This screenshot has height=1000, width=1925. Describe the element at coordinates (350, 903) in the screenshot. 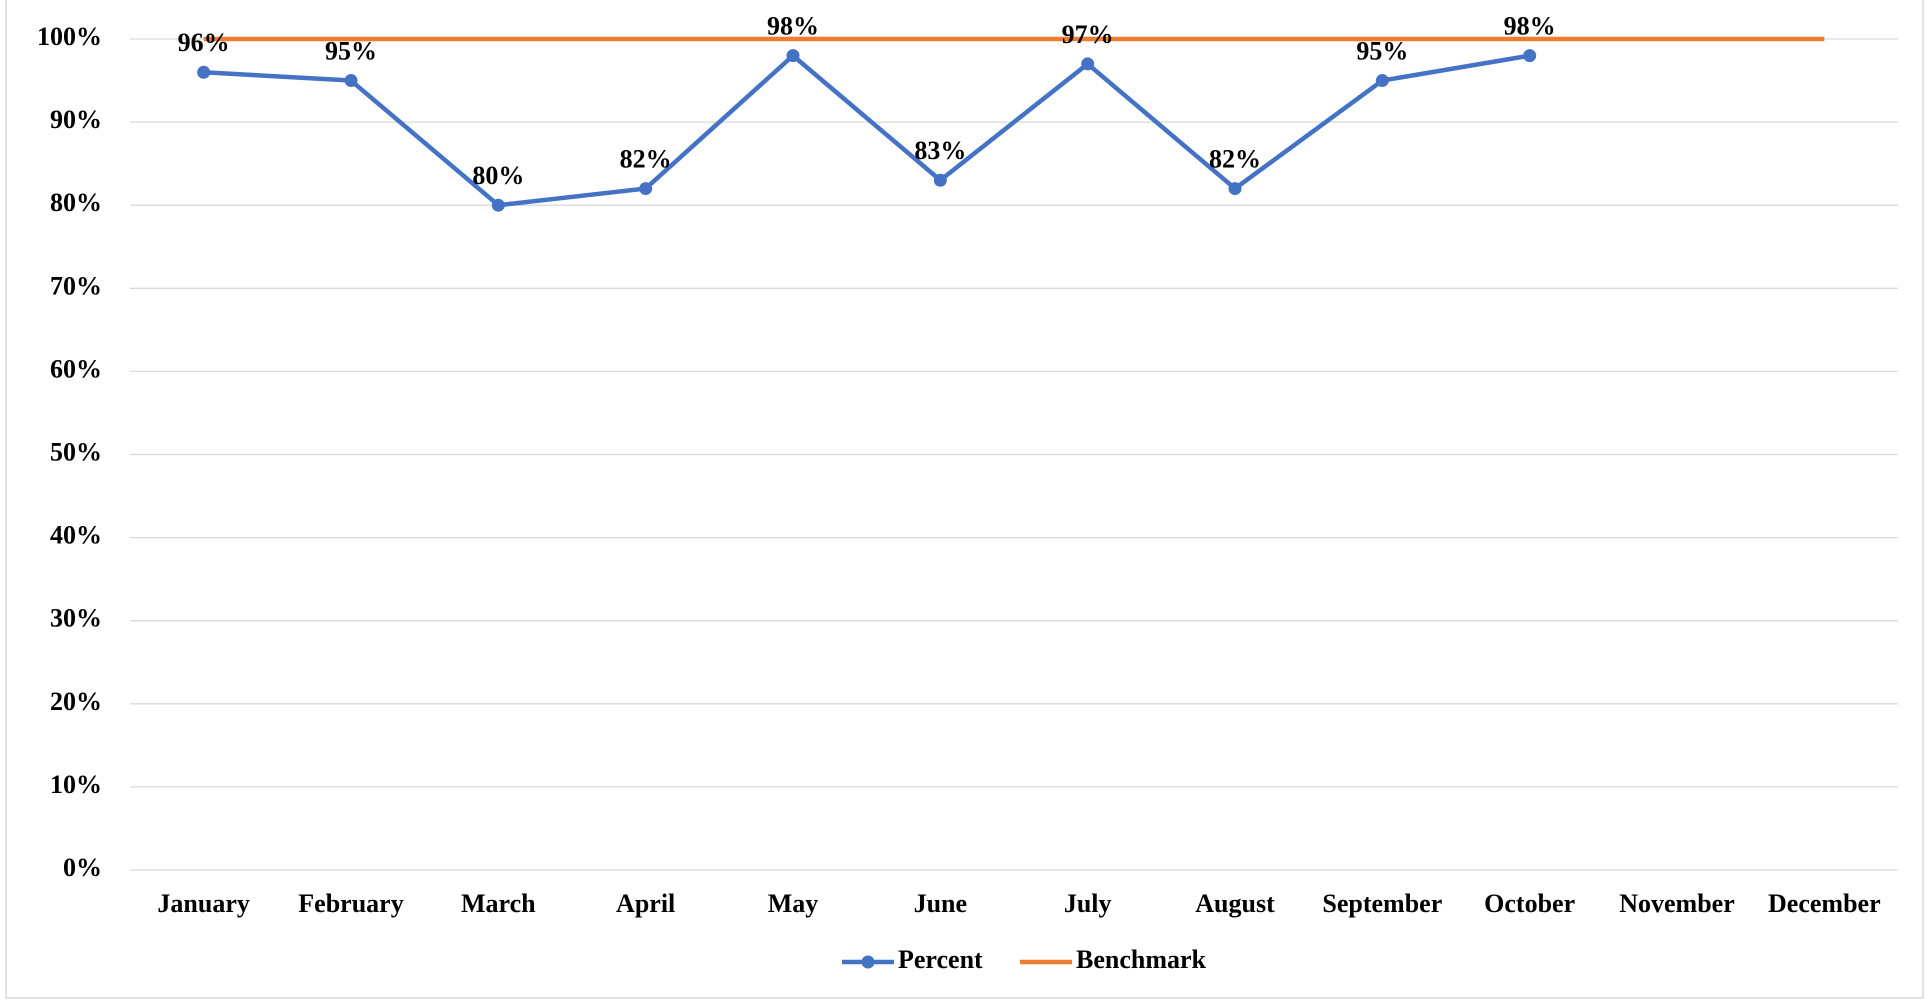

I see `x-tick-label: February` at that location.